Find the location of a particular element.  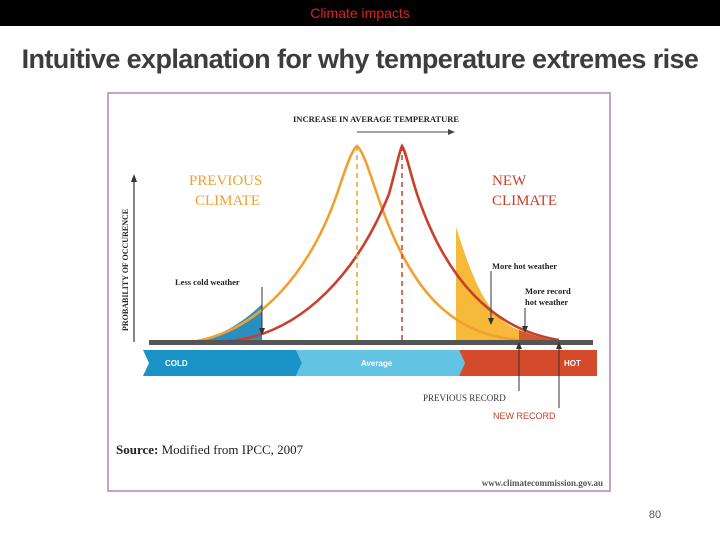

top-label: INCREASE IN AVERAGE TEMPERATURE is located at coordinates (376, 119).